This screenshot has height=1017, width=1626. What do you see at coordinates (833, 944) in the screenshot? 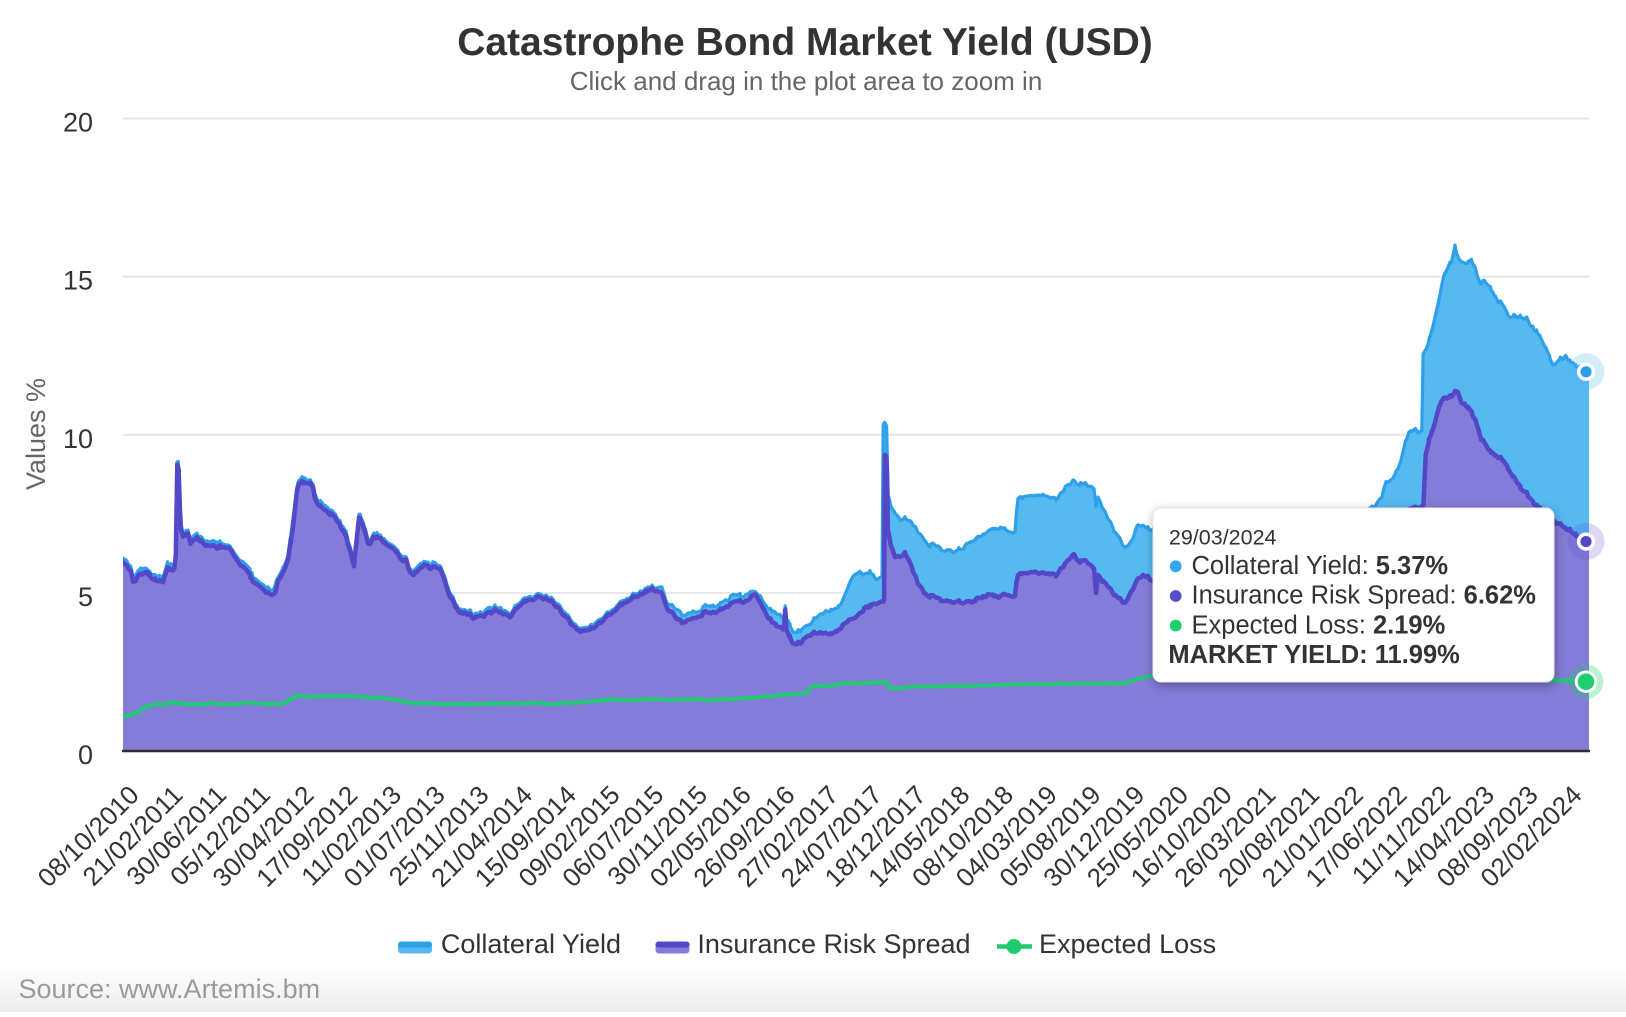
I see `svg-text: Insurance Risk Spread` at bounding box center [833, 944].